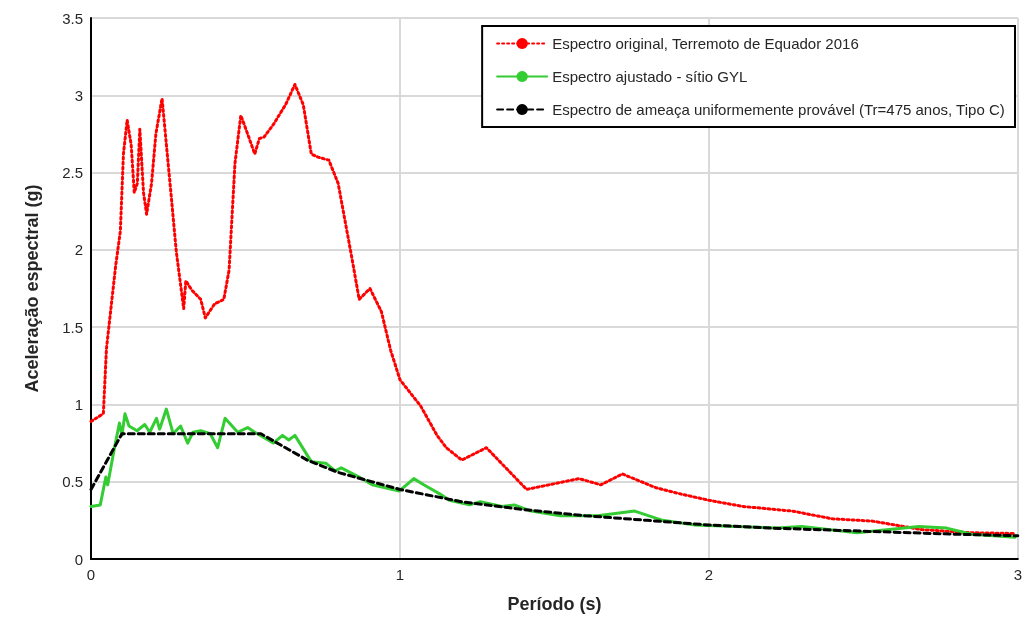 This screenshot has height=641, width=1033. I want to click on y-axis-title: Aceleração espectral (g), so click(32, 288).